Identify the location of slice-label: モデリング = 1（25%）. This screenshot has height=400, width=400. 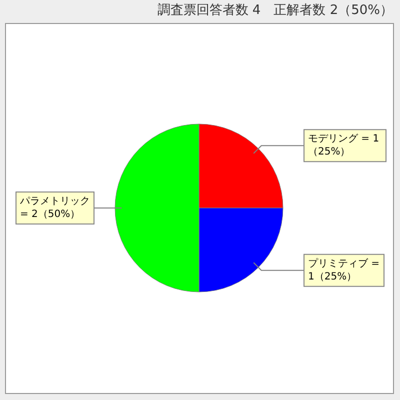
(344, 146).